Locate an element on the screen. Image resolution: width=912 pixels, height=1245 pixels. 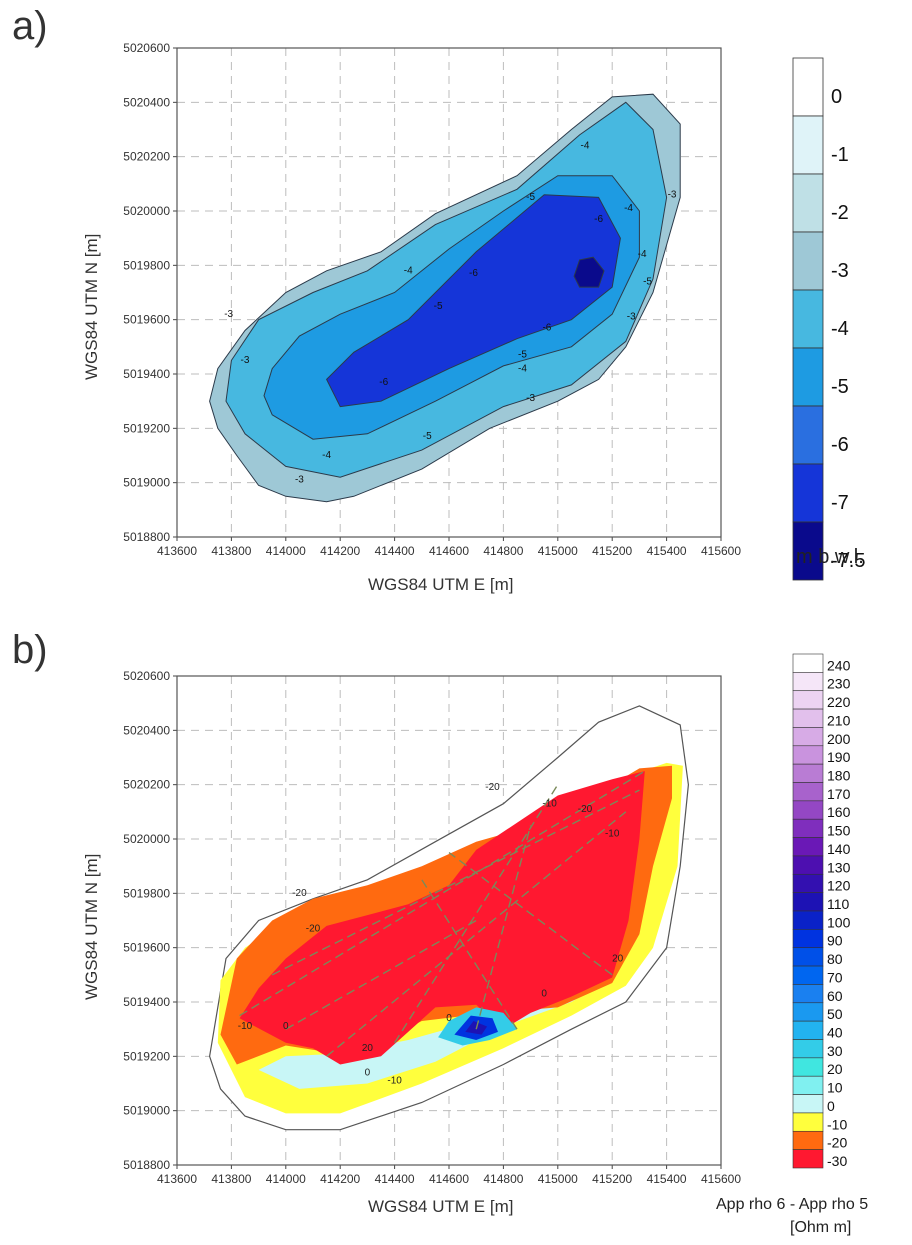
colorbar-b-label: 100 is located at coordinates (839, 922).